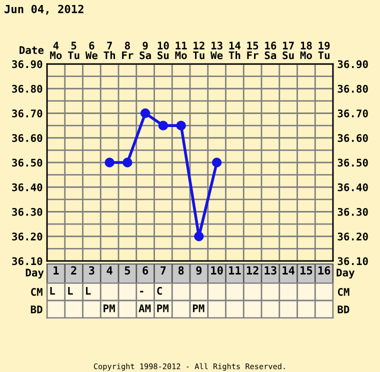  Describe the element at coordinates (288, 51) in the screenshot. I see `x-tick-label: 17 Su` at that location.